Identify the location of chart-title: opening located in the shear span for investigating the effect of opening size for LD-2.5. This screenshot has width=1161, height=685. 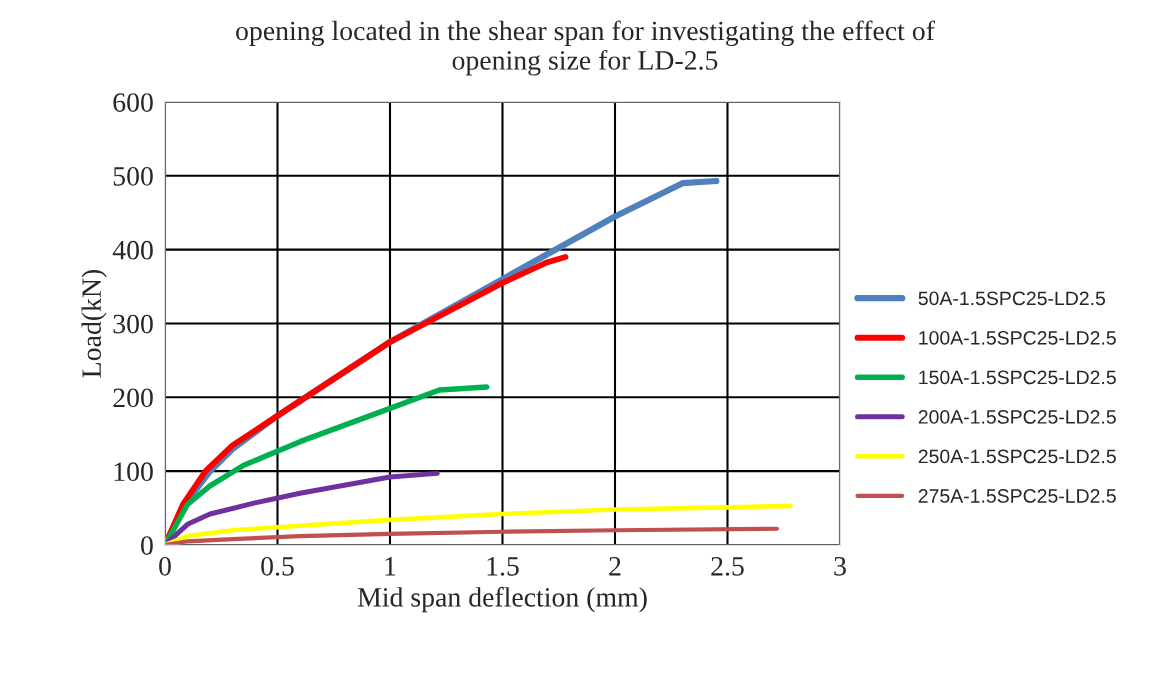
(585, 48).